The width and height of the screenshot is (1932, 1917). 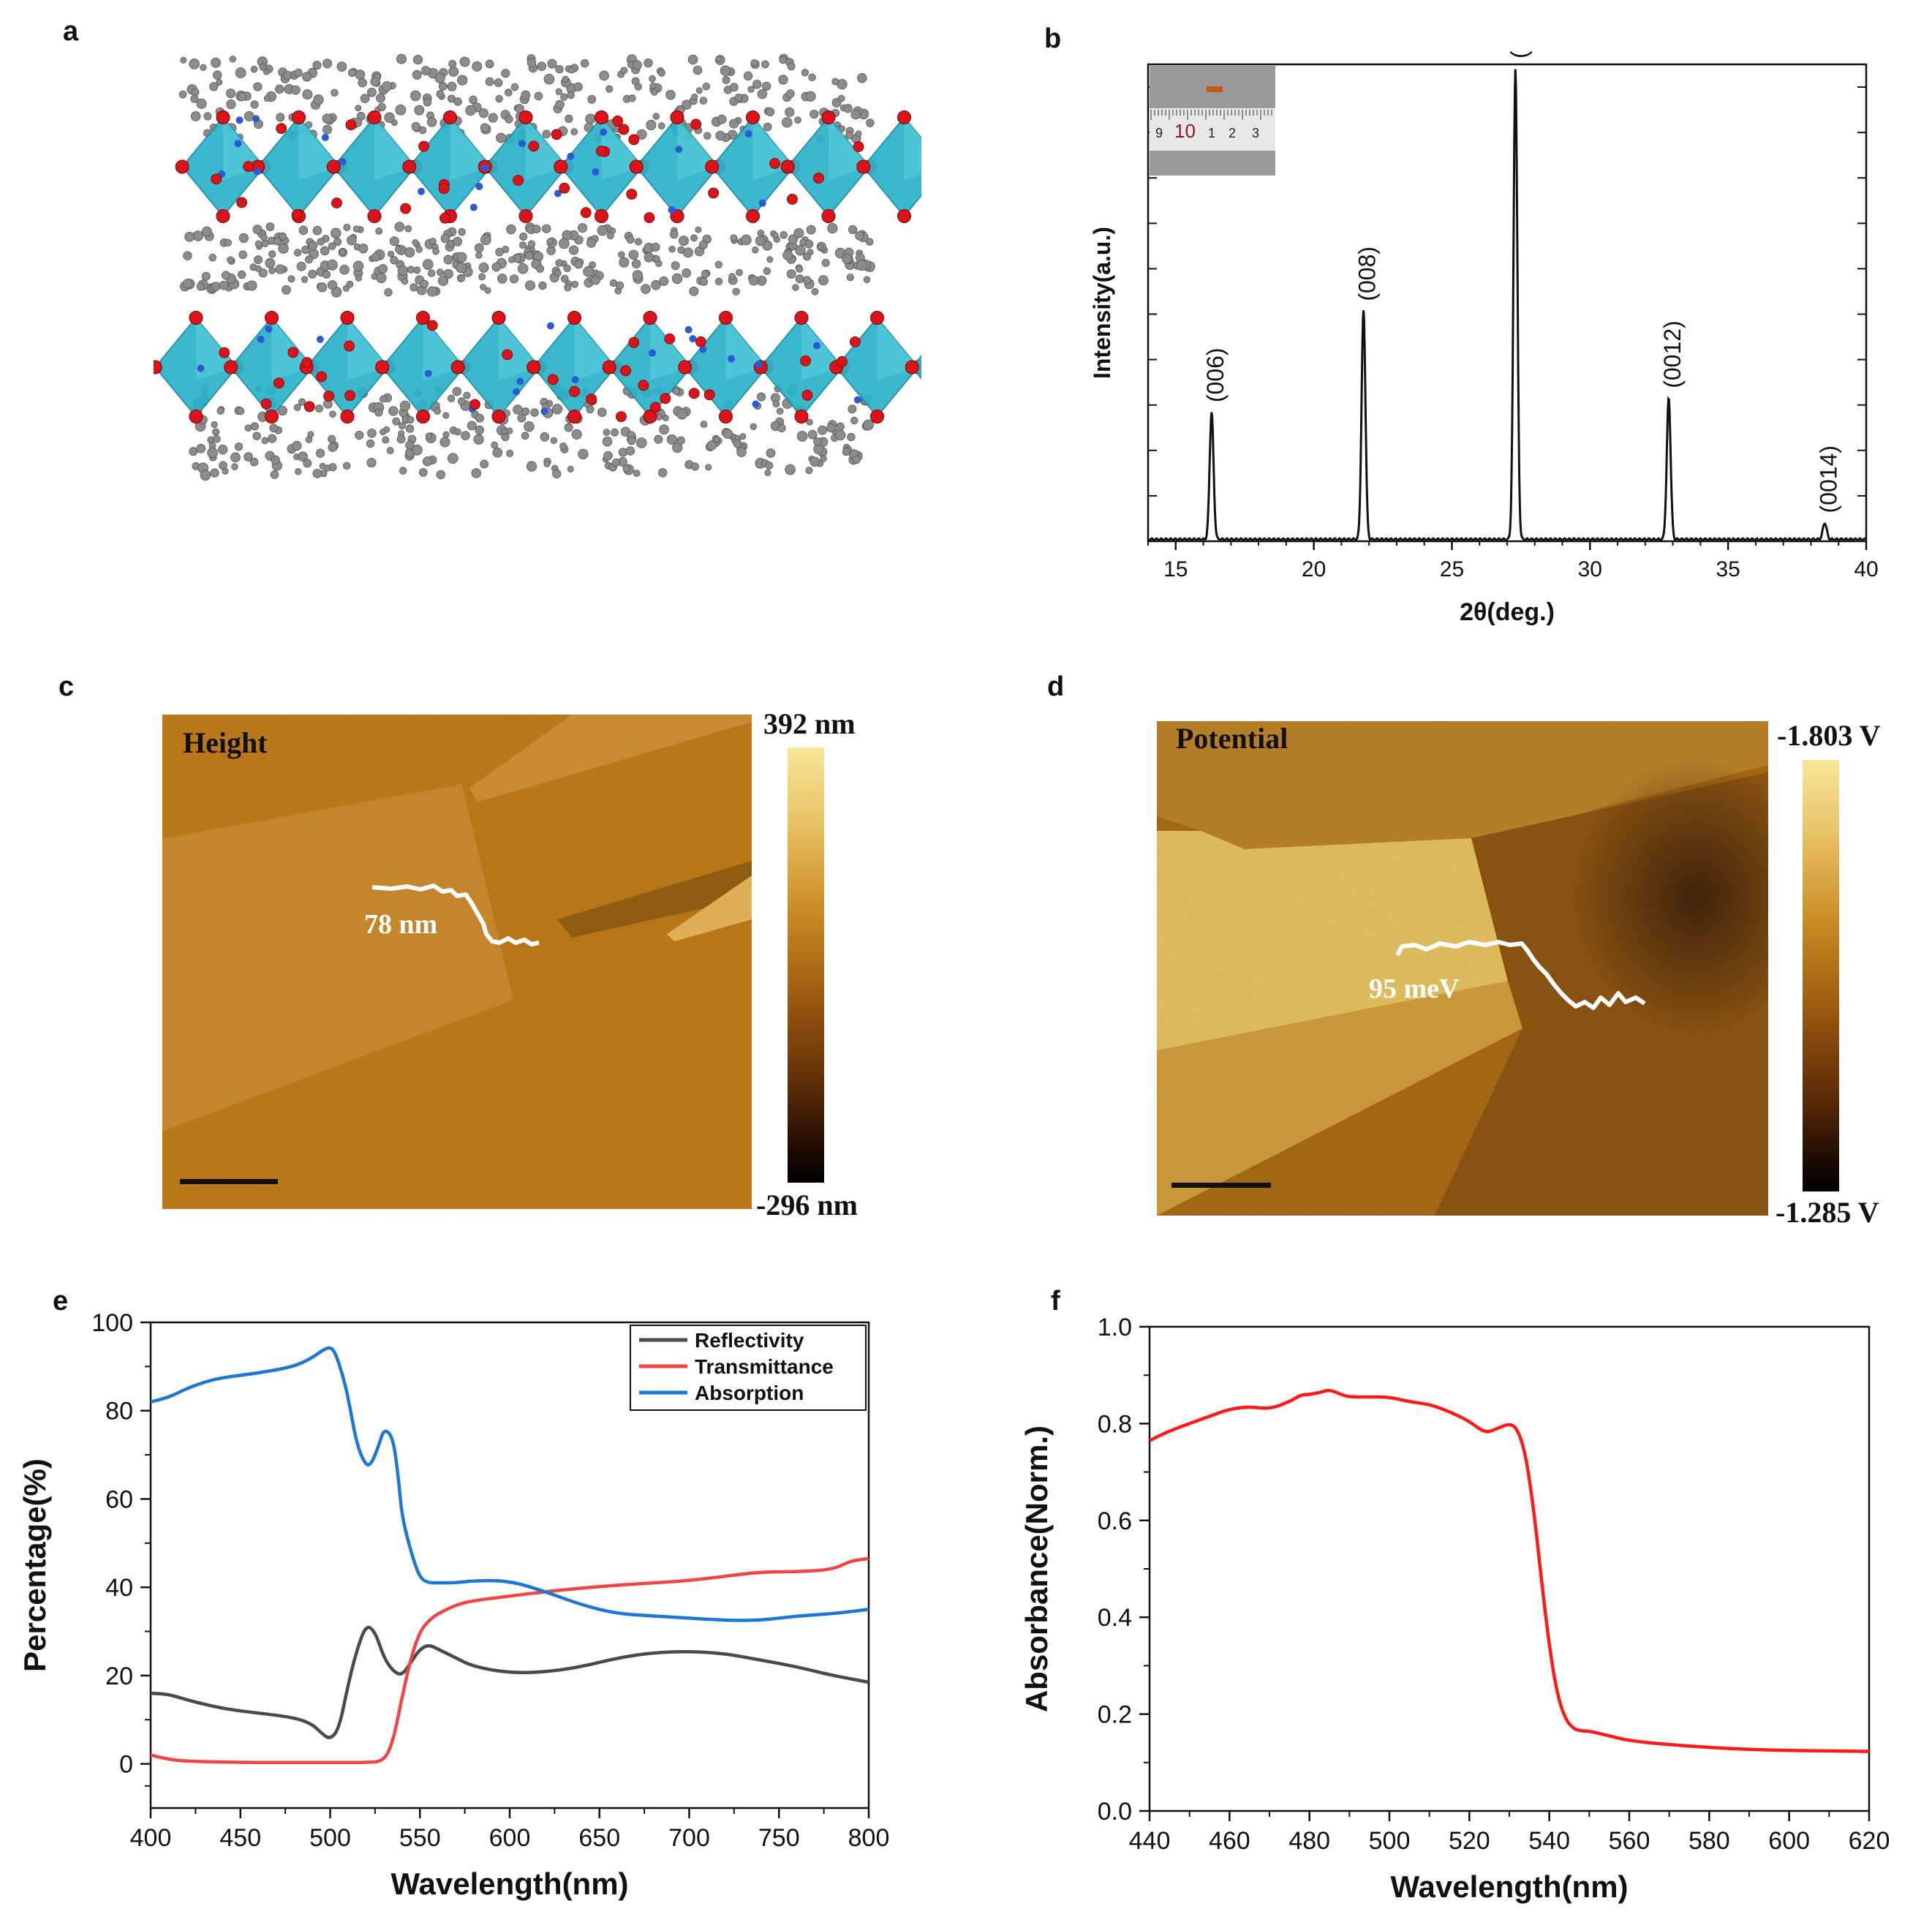 What do you see at coordinates (1115, 1812) in the screenshot?
I see `y-tick-label: 0.0` at bounding box center [1115, 1812].